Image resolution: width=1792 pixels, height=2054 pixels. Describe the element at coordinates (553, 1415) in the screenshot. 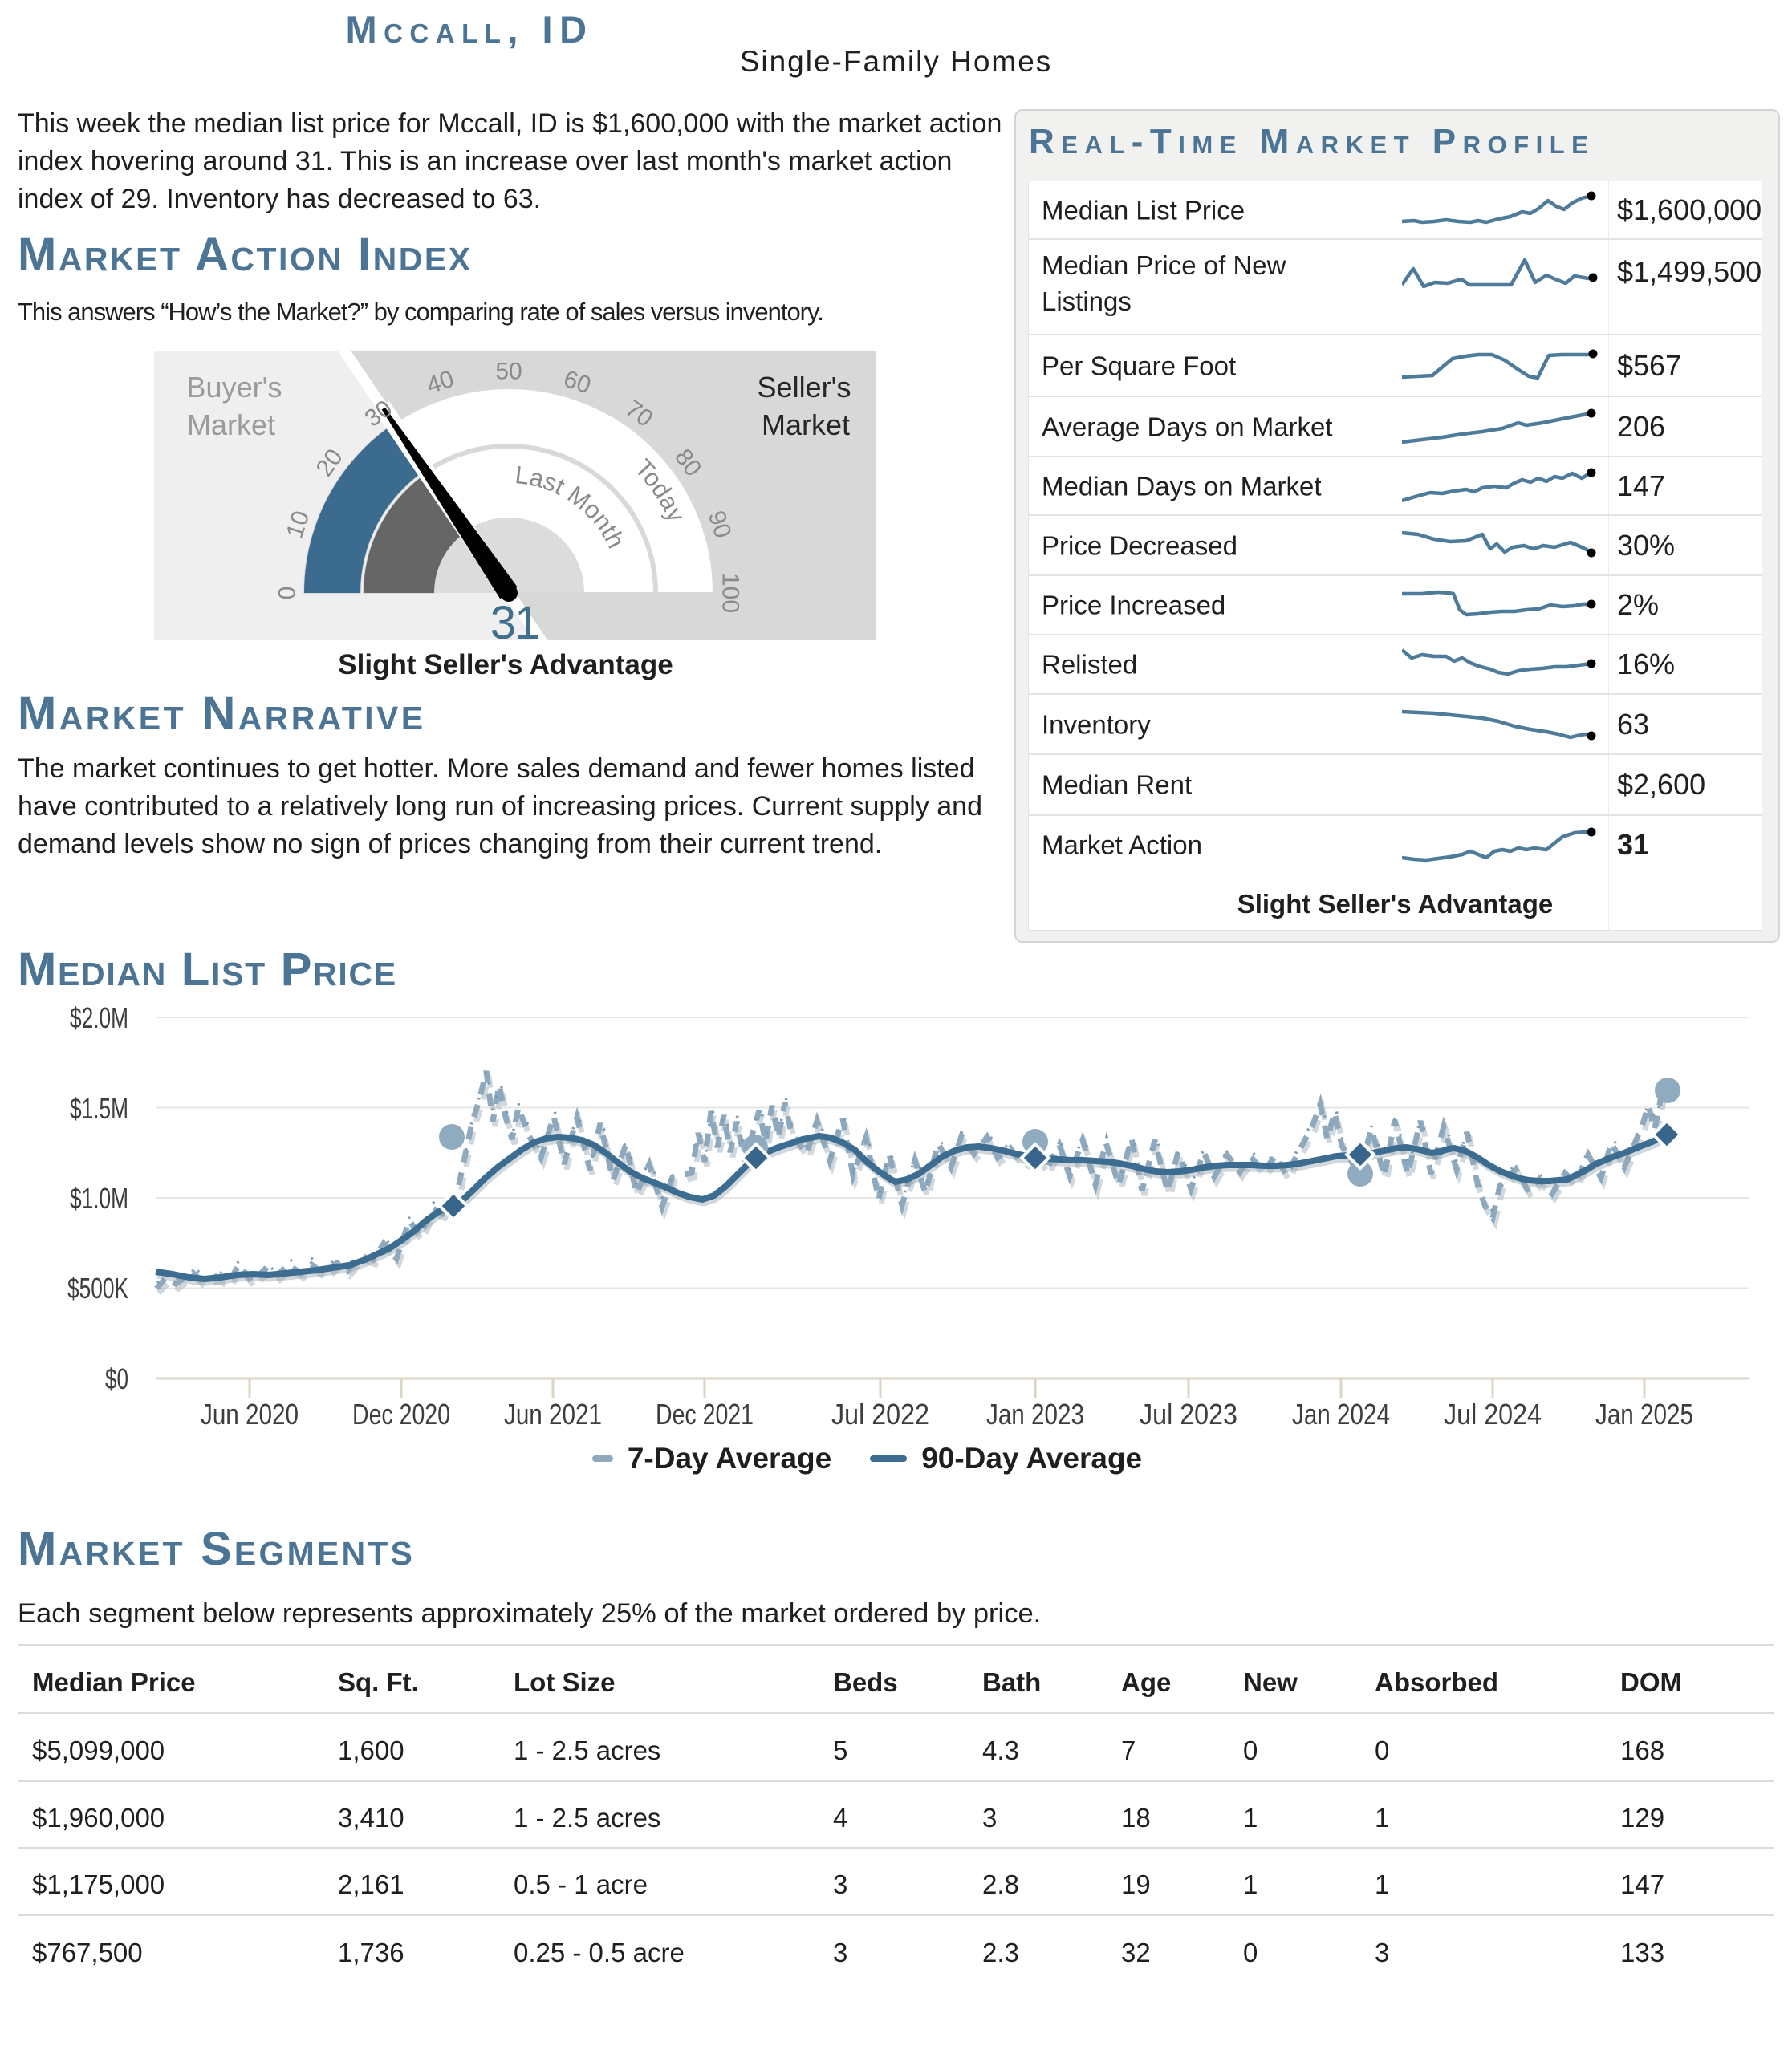

I see `svg-text: Jun 2021` at that location.